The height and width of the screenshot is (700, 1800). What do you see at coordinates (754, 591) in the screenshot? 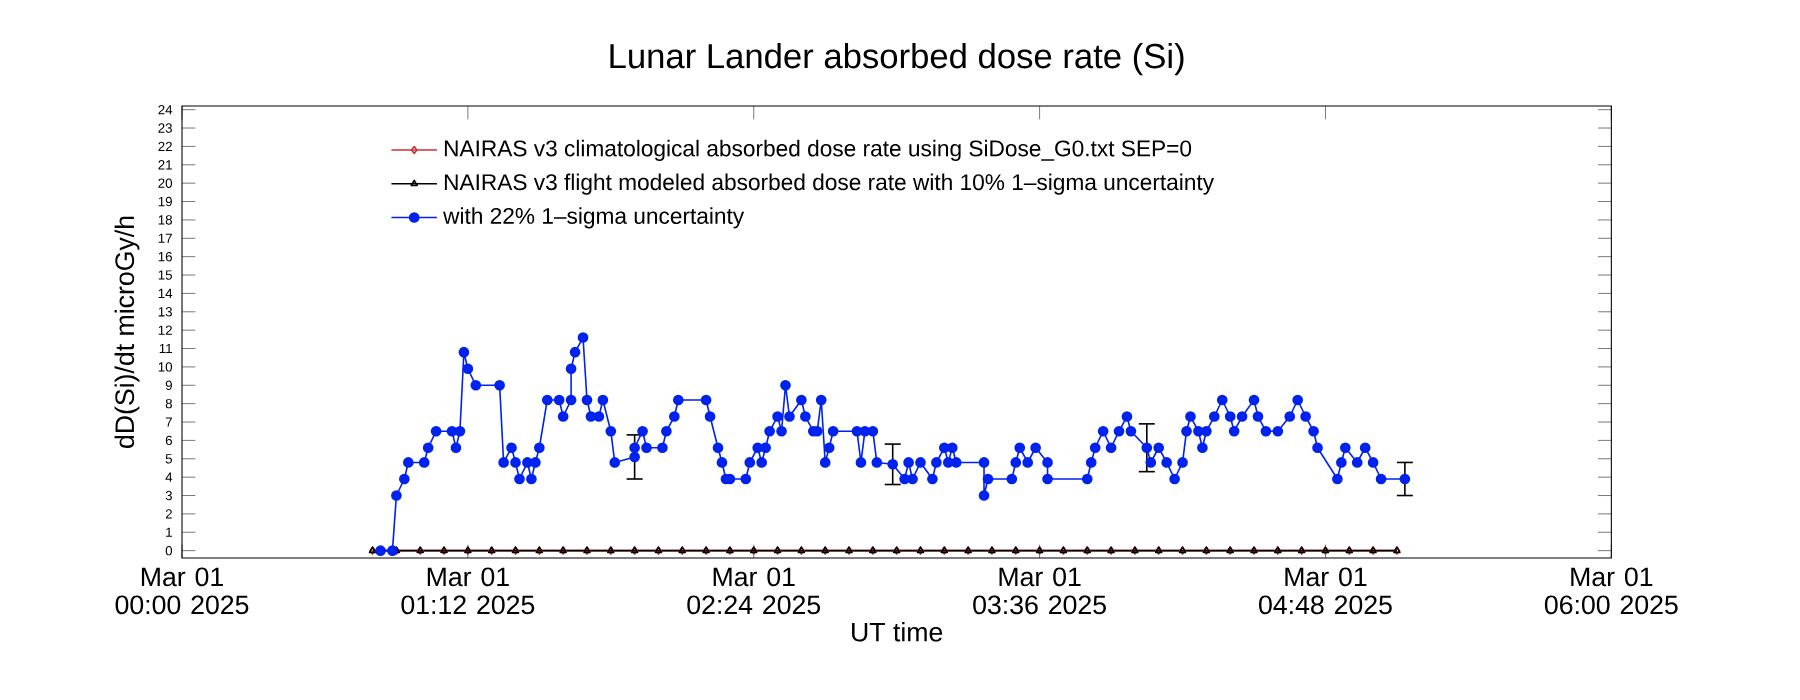
I see `x-tick-label: Mar 01 02:24 2025` at bounding box center [754, 591].